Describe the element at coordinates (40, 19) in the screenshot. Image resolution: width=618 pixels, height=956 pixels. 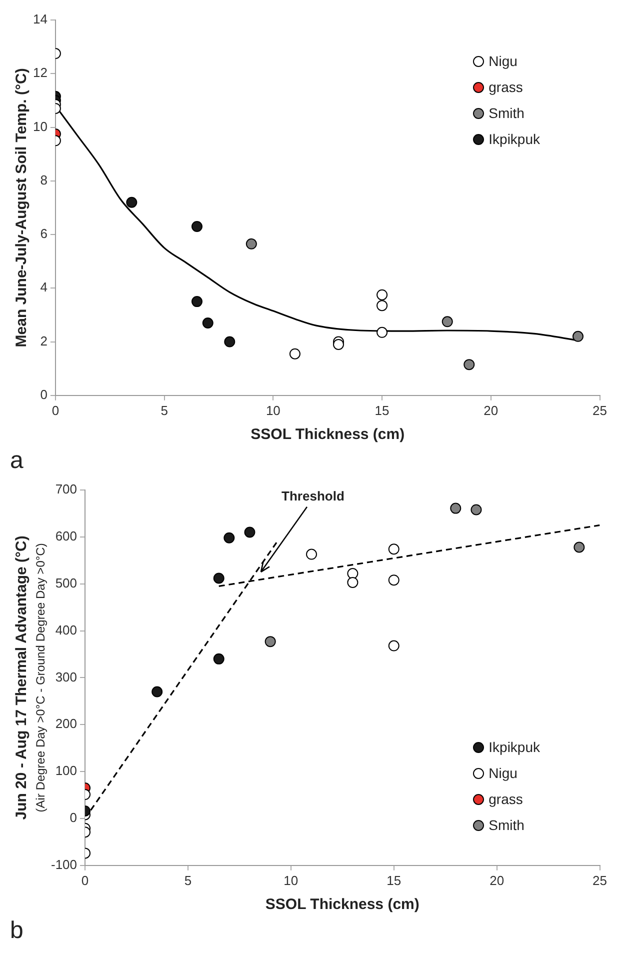
I see `y-tick-label: 14` at that location.